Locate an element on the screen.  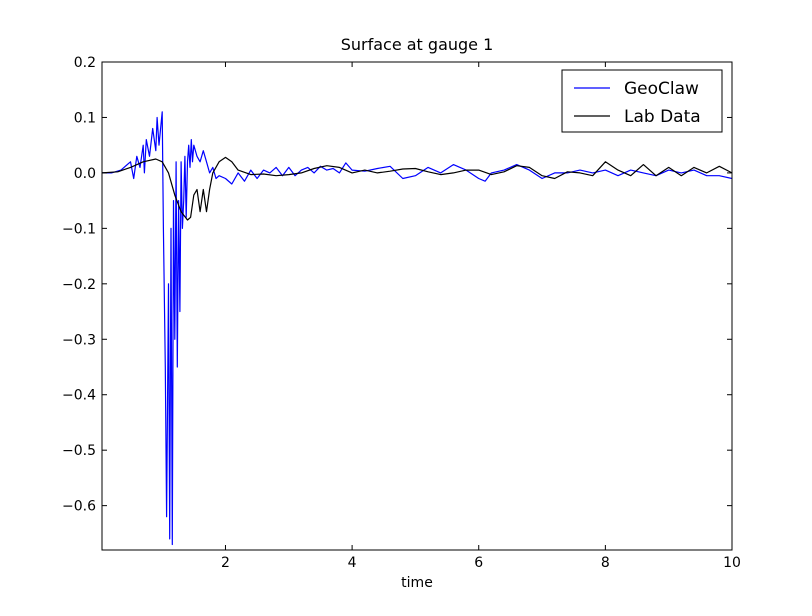
y-tick-label: −0.3 is located at coordinates (79, 340).